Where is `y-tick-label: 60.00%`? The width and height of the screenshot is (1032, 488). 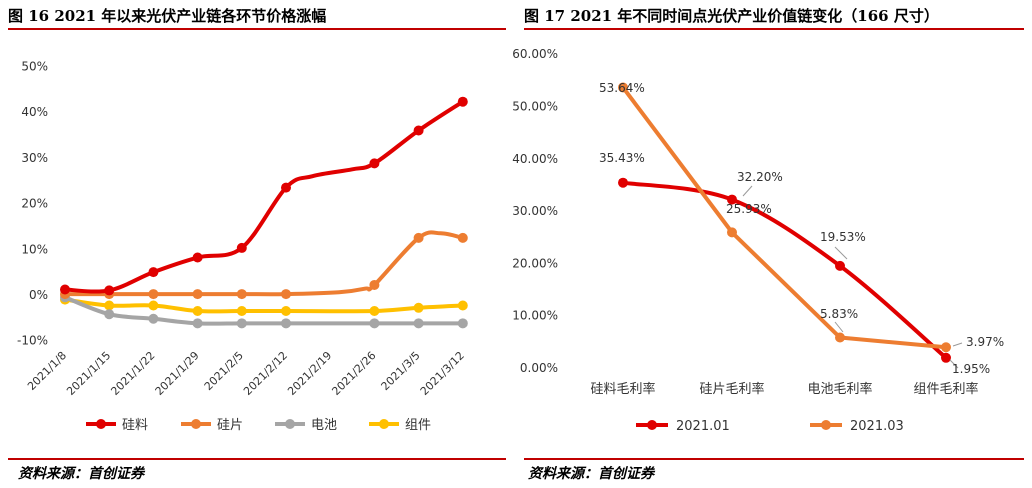 y-tick-label: 60.00% is located at coordinates (535, 54).